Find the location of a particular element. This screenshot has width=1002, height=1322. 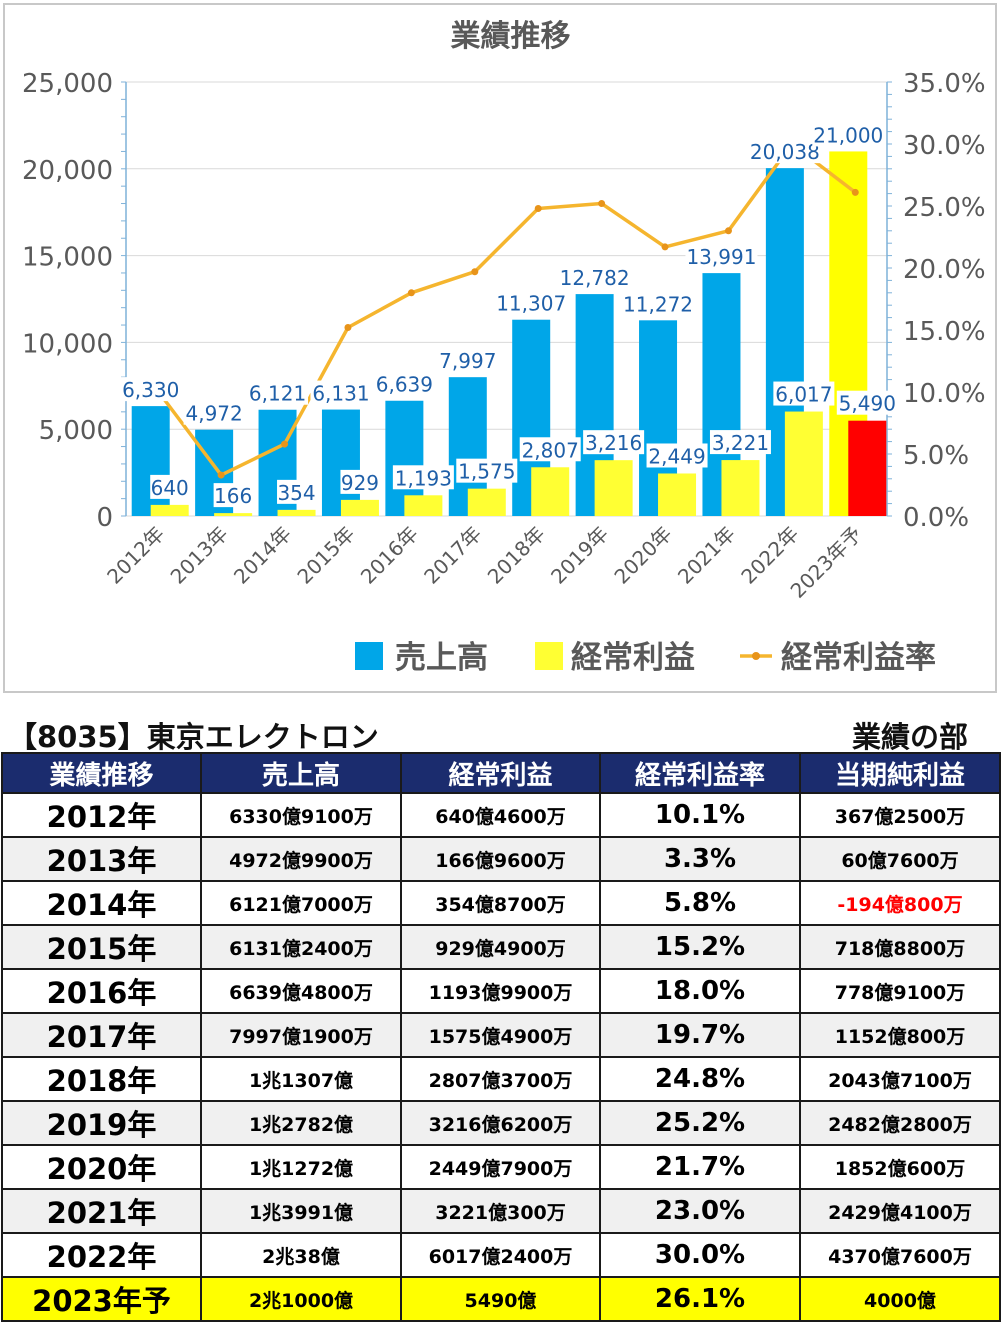

table-cell: 718億8800万 is located at coordinates (900, 947).